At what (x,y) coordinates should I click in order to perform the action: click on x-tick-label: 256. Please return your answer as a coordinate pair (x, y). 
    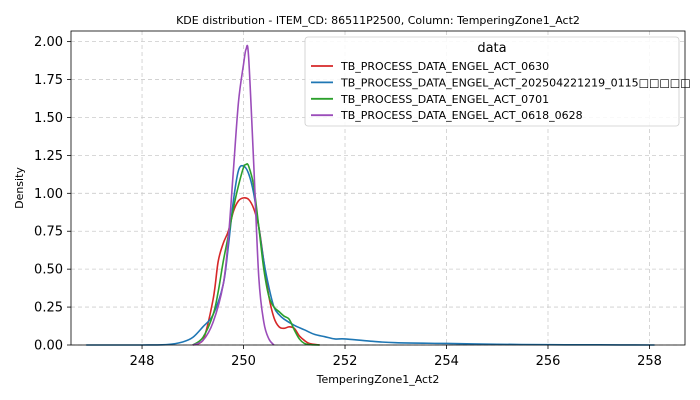
    Looking at the image, I should click on (548, 361).